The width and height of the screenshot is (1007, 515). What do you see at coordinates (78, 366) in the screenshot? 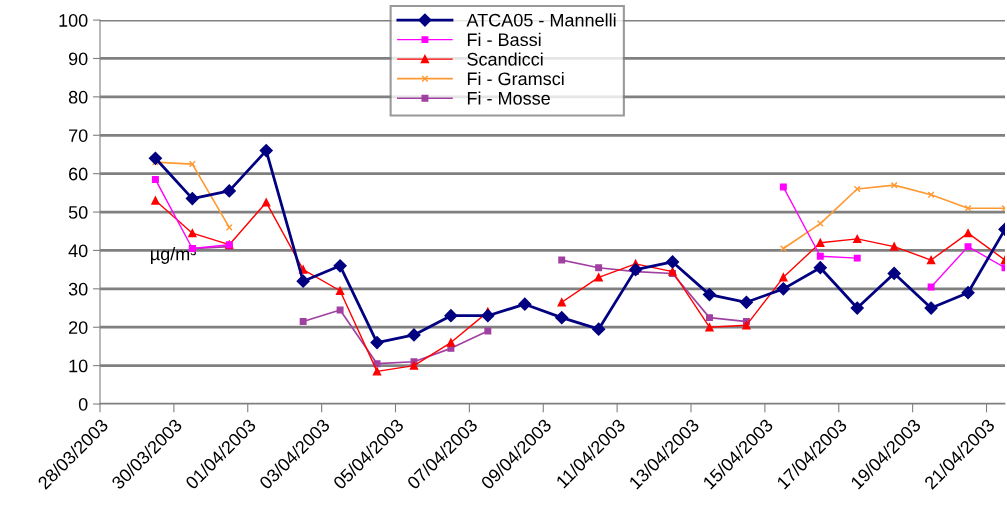
I see `y-tick-label: 10` at bounding box center [78, 366].